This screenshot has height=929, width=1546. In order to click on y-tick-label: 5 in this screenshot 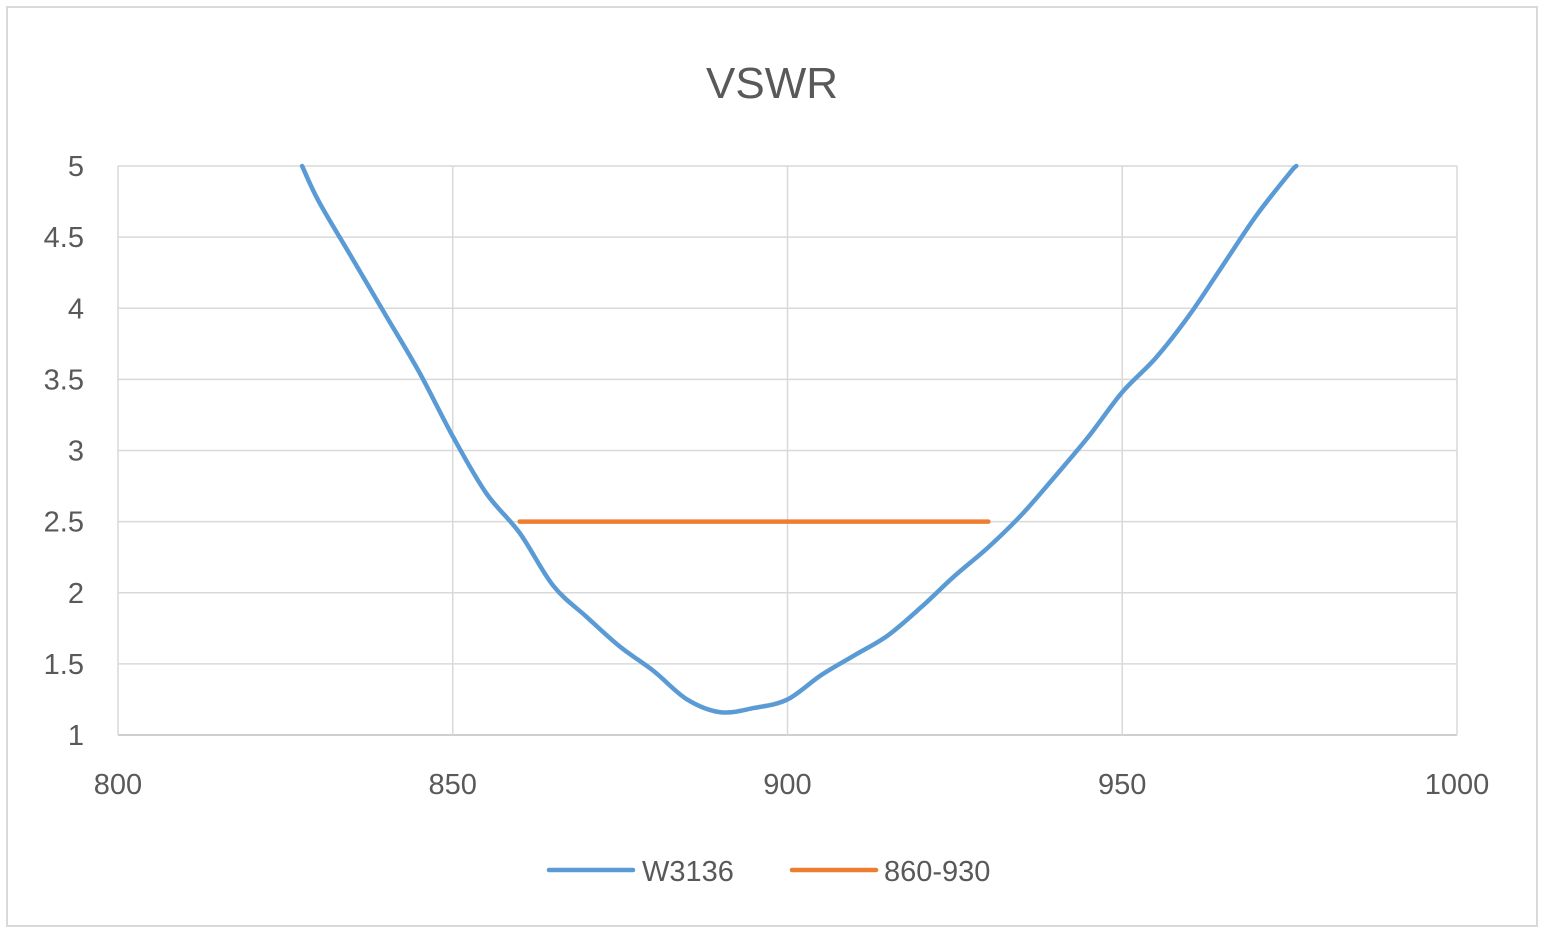, I will do `click(76, 167)`.